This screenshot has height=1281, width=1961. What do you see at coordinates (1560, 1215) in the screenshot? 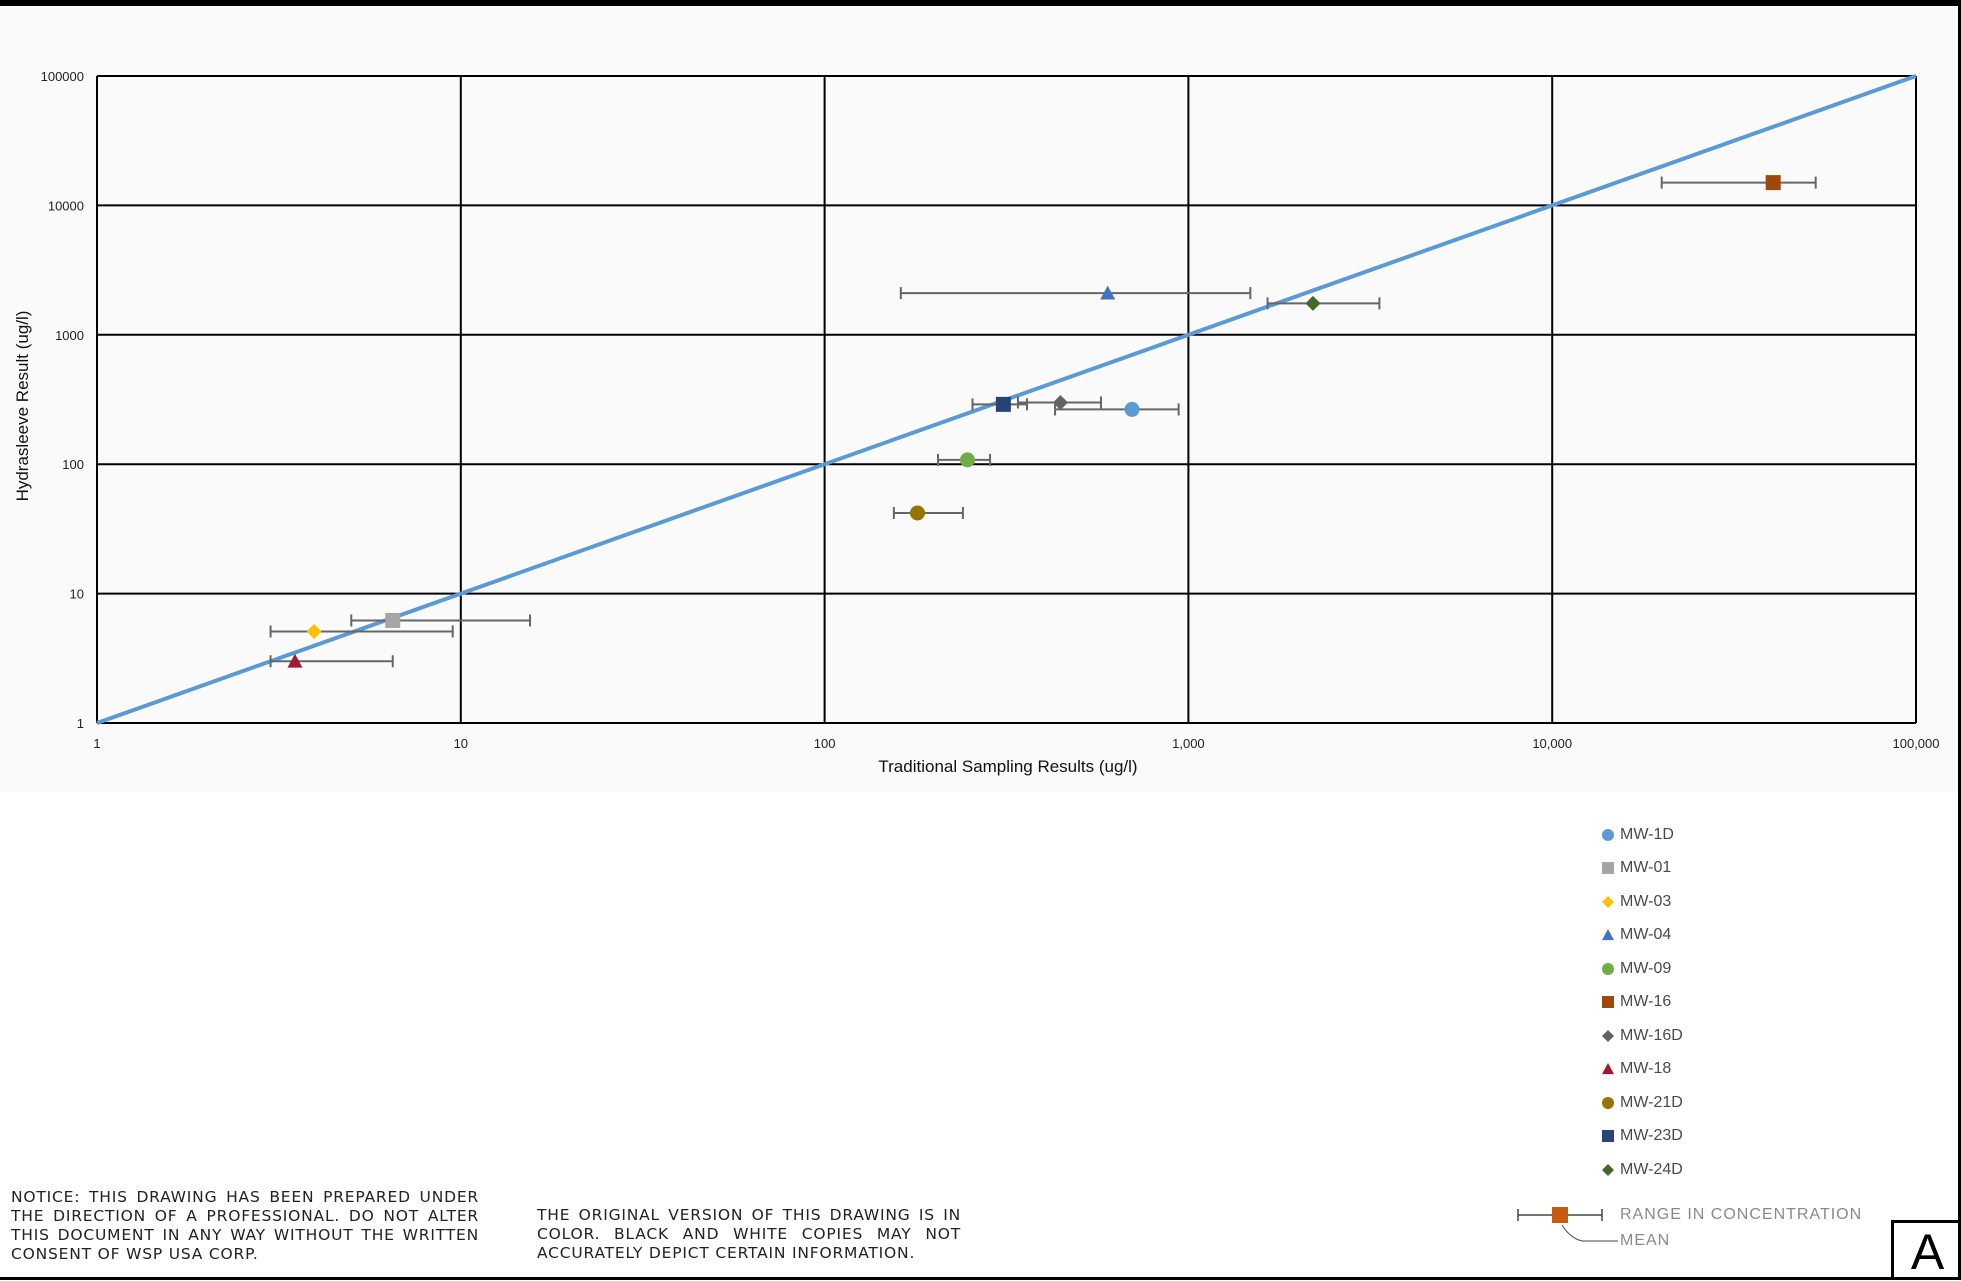
I see `key-mean-marker` at bounding box center [1560, 1215].